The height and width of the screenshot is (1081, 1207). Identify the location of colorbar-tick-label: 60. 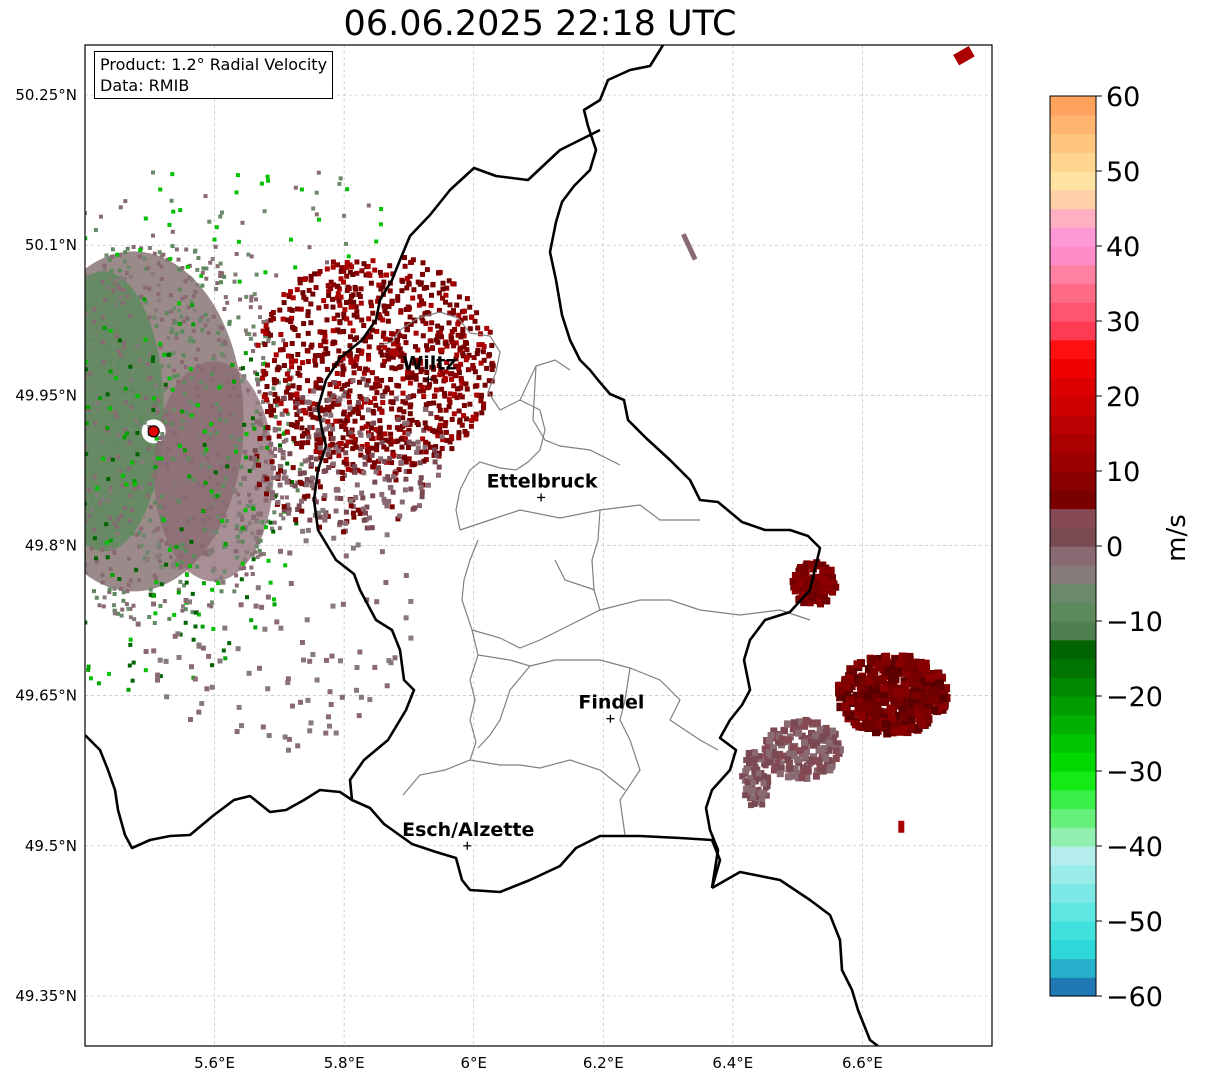
(1123, 97).